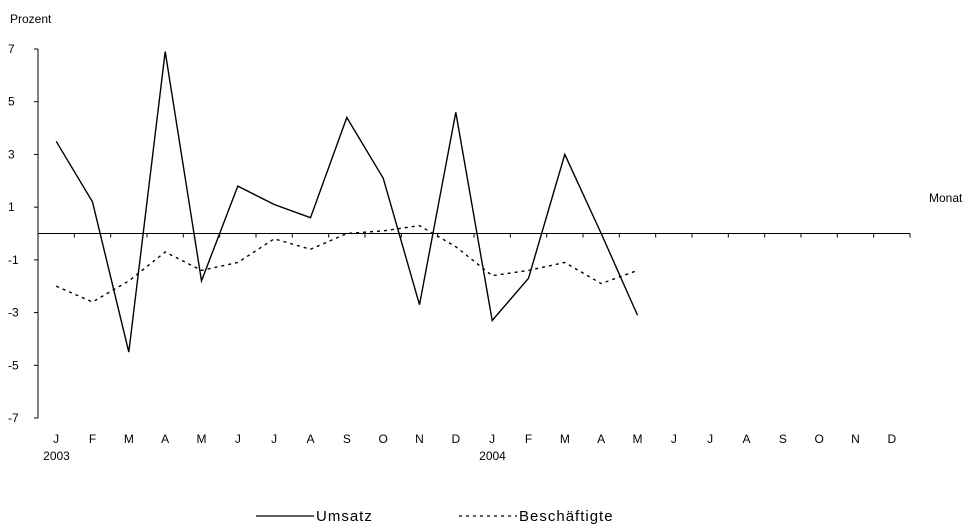 Image resolution: width=975 pixels, height=524 pixels. Describe the element at coordinates (13, 418) in the screenshot. I see `y-tick-label: -7` at that location.